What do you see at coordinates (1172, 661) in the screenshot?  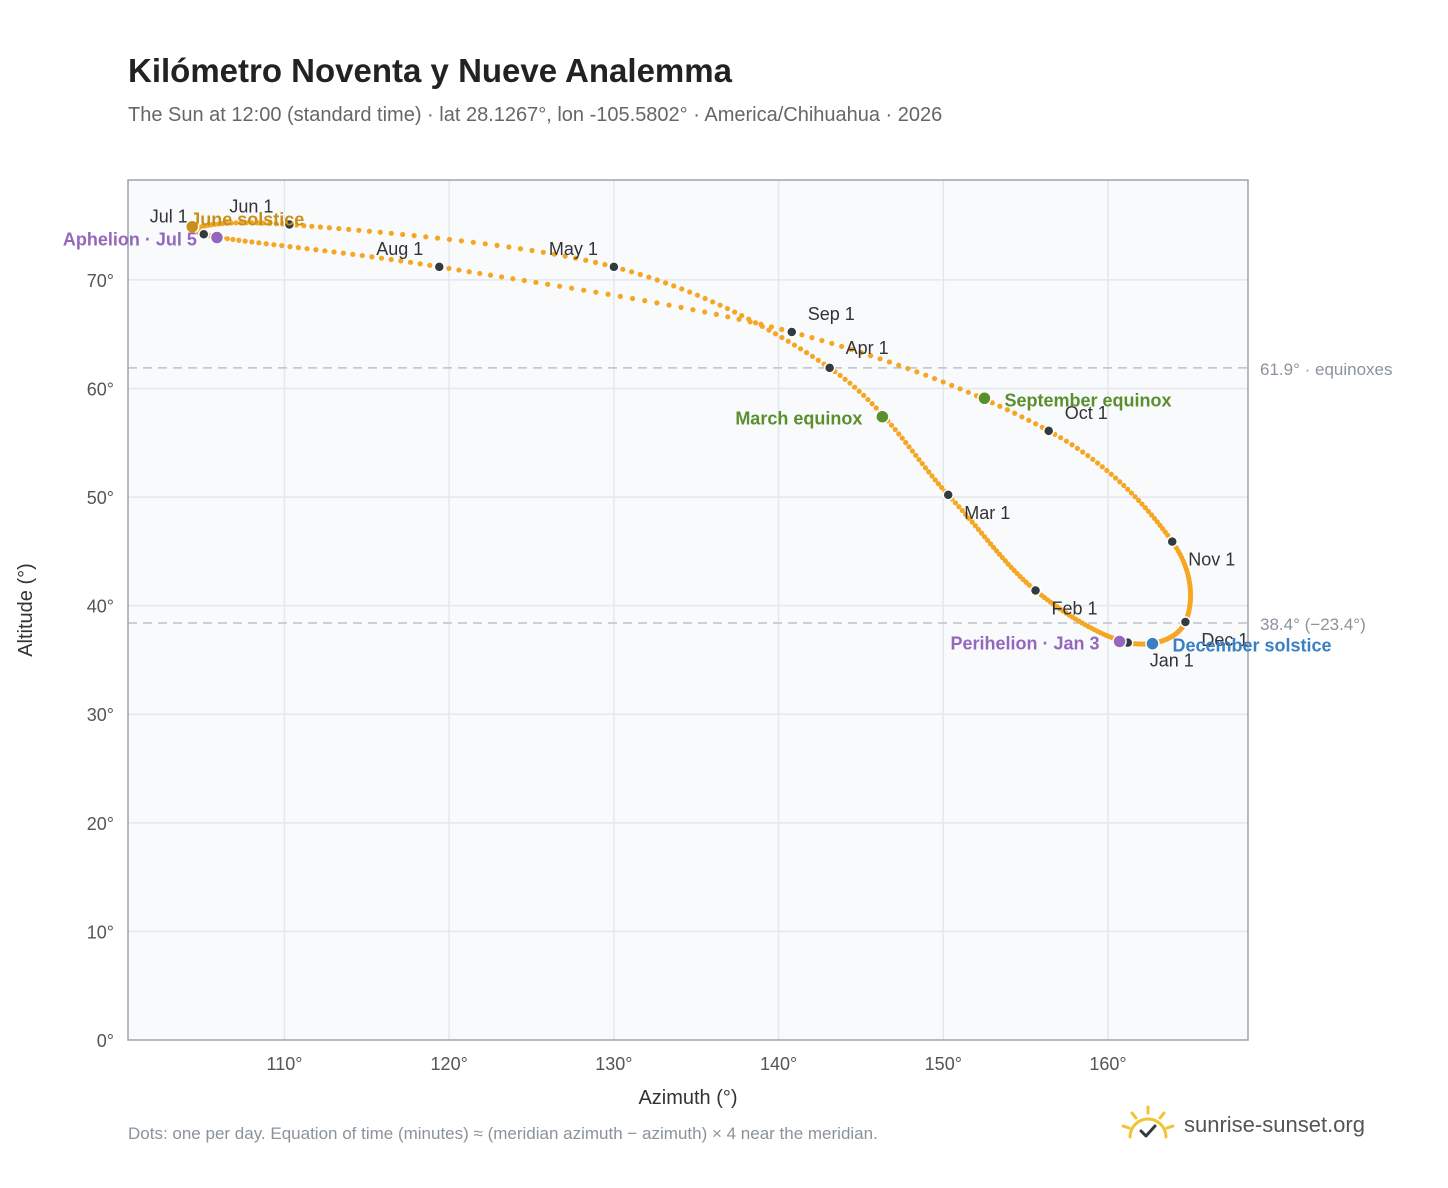 I see `month-label: Jan 1` at bounding box center [1172, 661].